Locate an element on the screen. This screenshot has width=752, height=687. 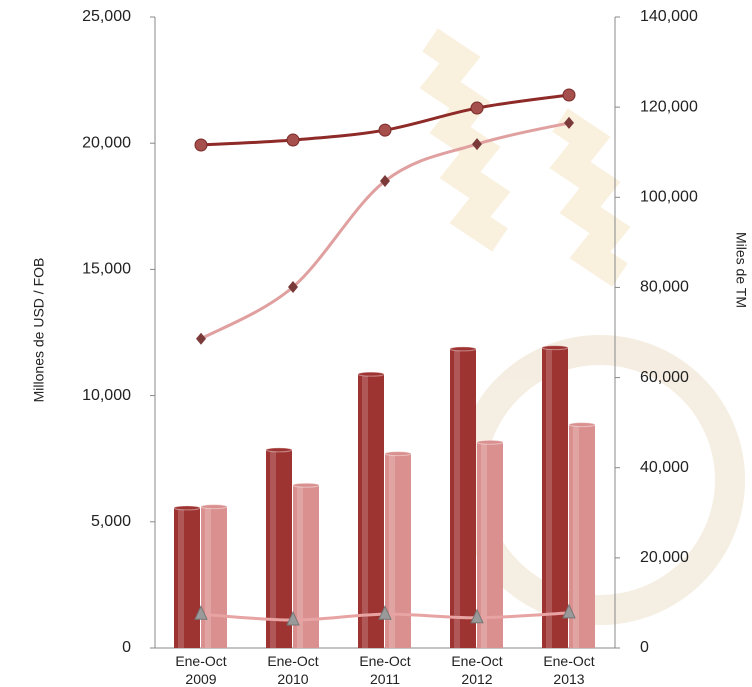
y2-axis-label: Miles de TM is located at coordinates (741, 270).